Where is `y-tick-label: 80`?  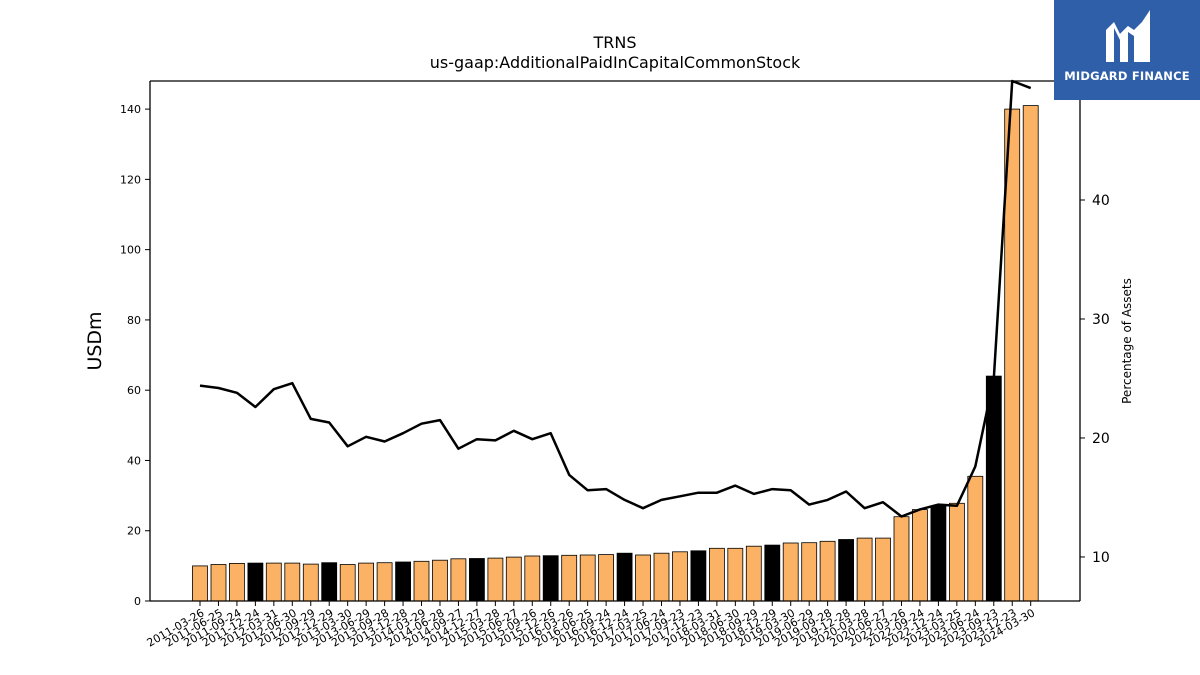
y-tick-label: 80 is located at coordinates (134, 320).